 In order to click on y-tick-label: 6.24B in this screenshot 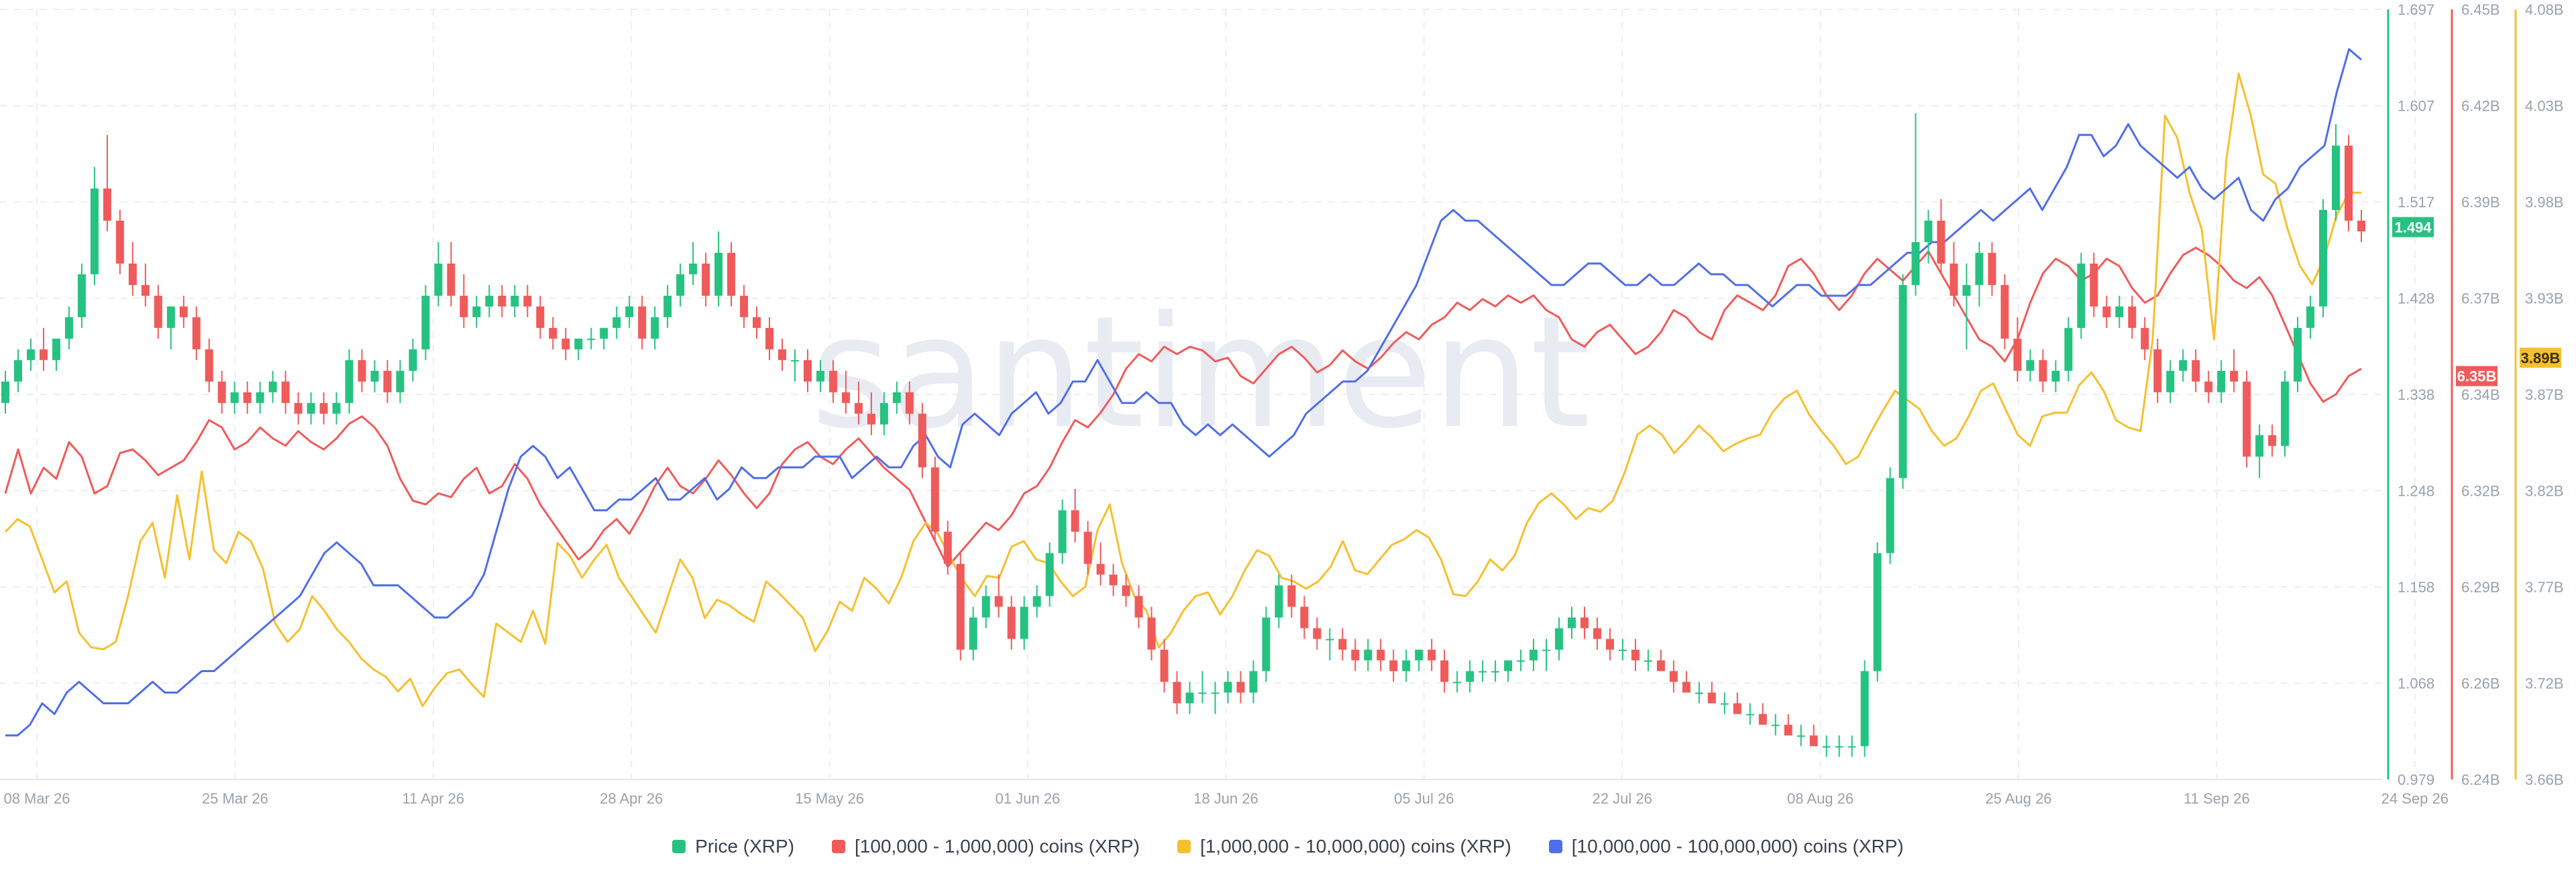, I will do `click(2480, 780)`.